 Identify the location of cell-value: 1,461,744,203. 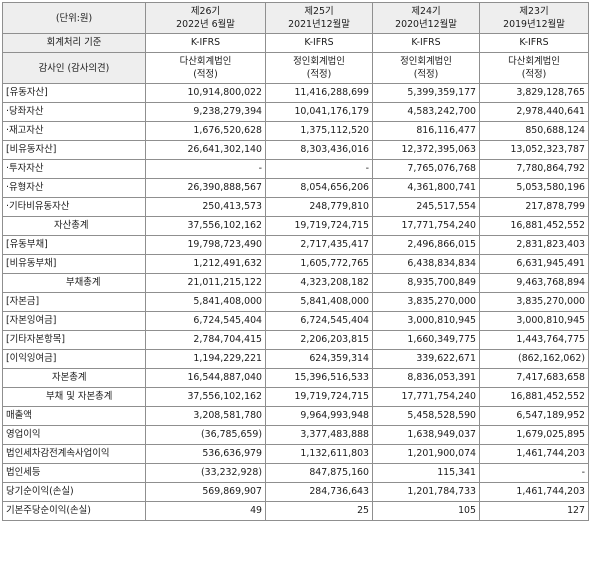
(534, 492).